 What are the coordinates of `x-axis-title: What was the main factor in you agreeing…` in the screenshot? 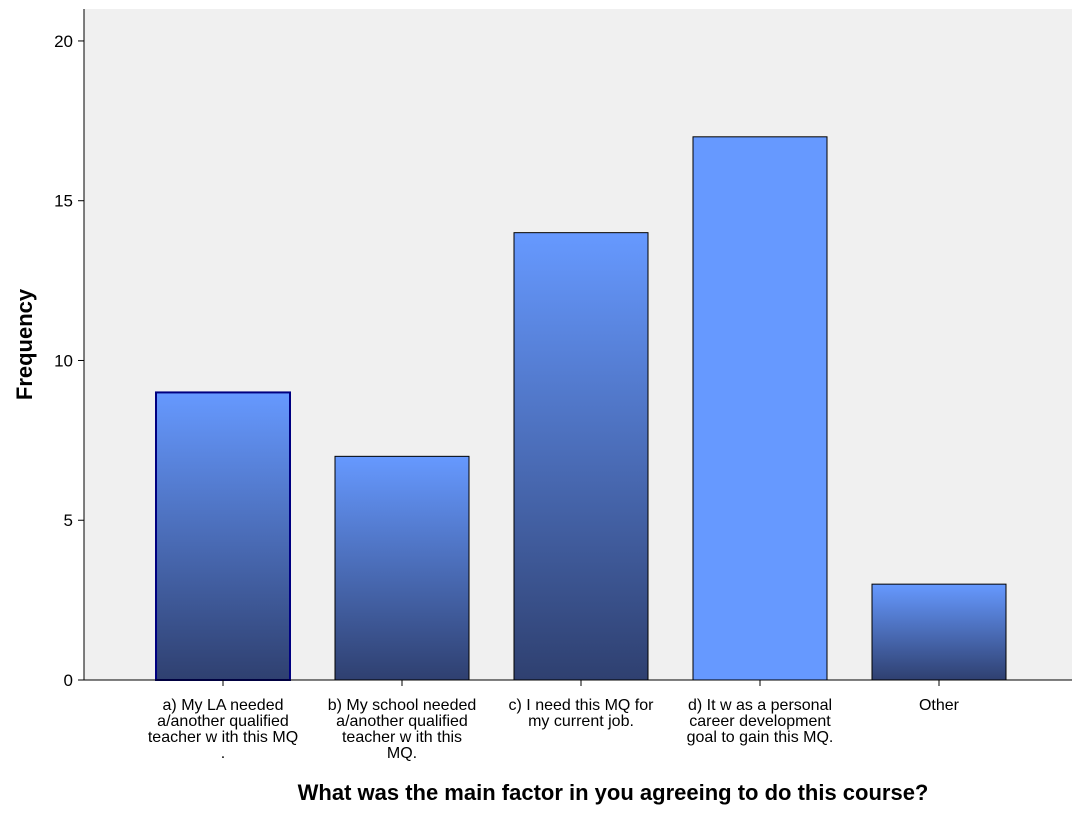 It's located at (613, 792).